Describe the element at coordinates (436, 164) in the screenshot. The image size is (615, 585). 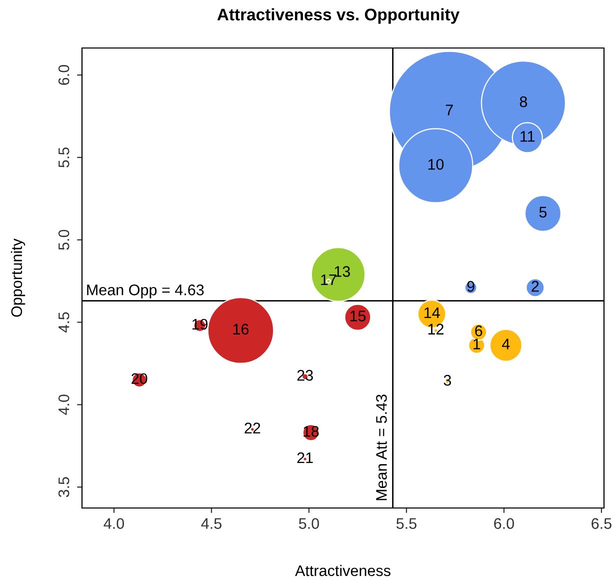
I see `annotation: 10` at that location.